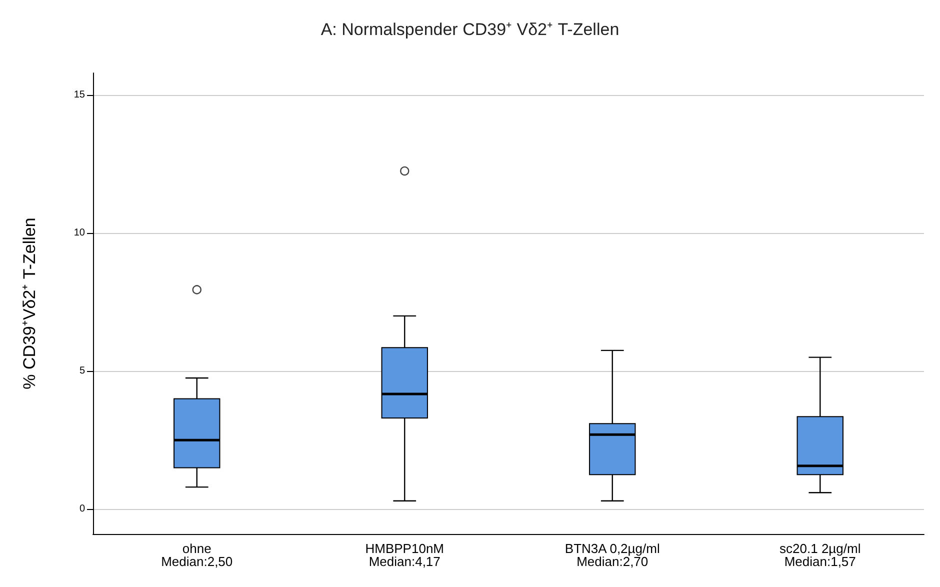 Image resolution: width=940 pixels, height=587 pixels. Describe the element at coordinates (404, 555) in the screenshot. I see `x-tick-label: HMBPP10nM Median:4,17` at that location.